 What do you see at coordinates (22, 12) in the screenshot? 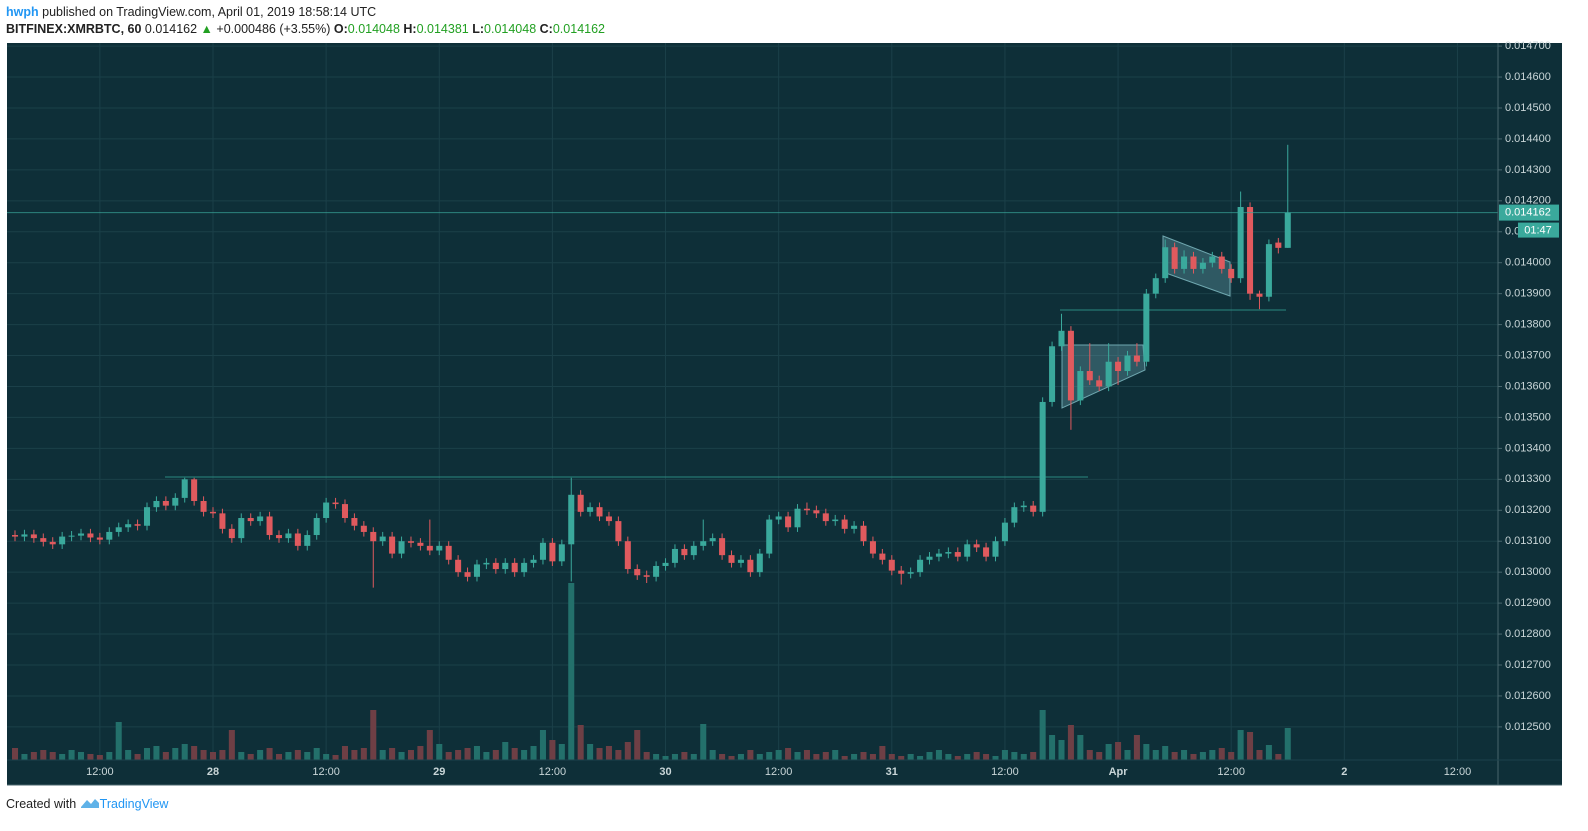
I see `author: hwph` at bounding box center [22, 12].